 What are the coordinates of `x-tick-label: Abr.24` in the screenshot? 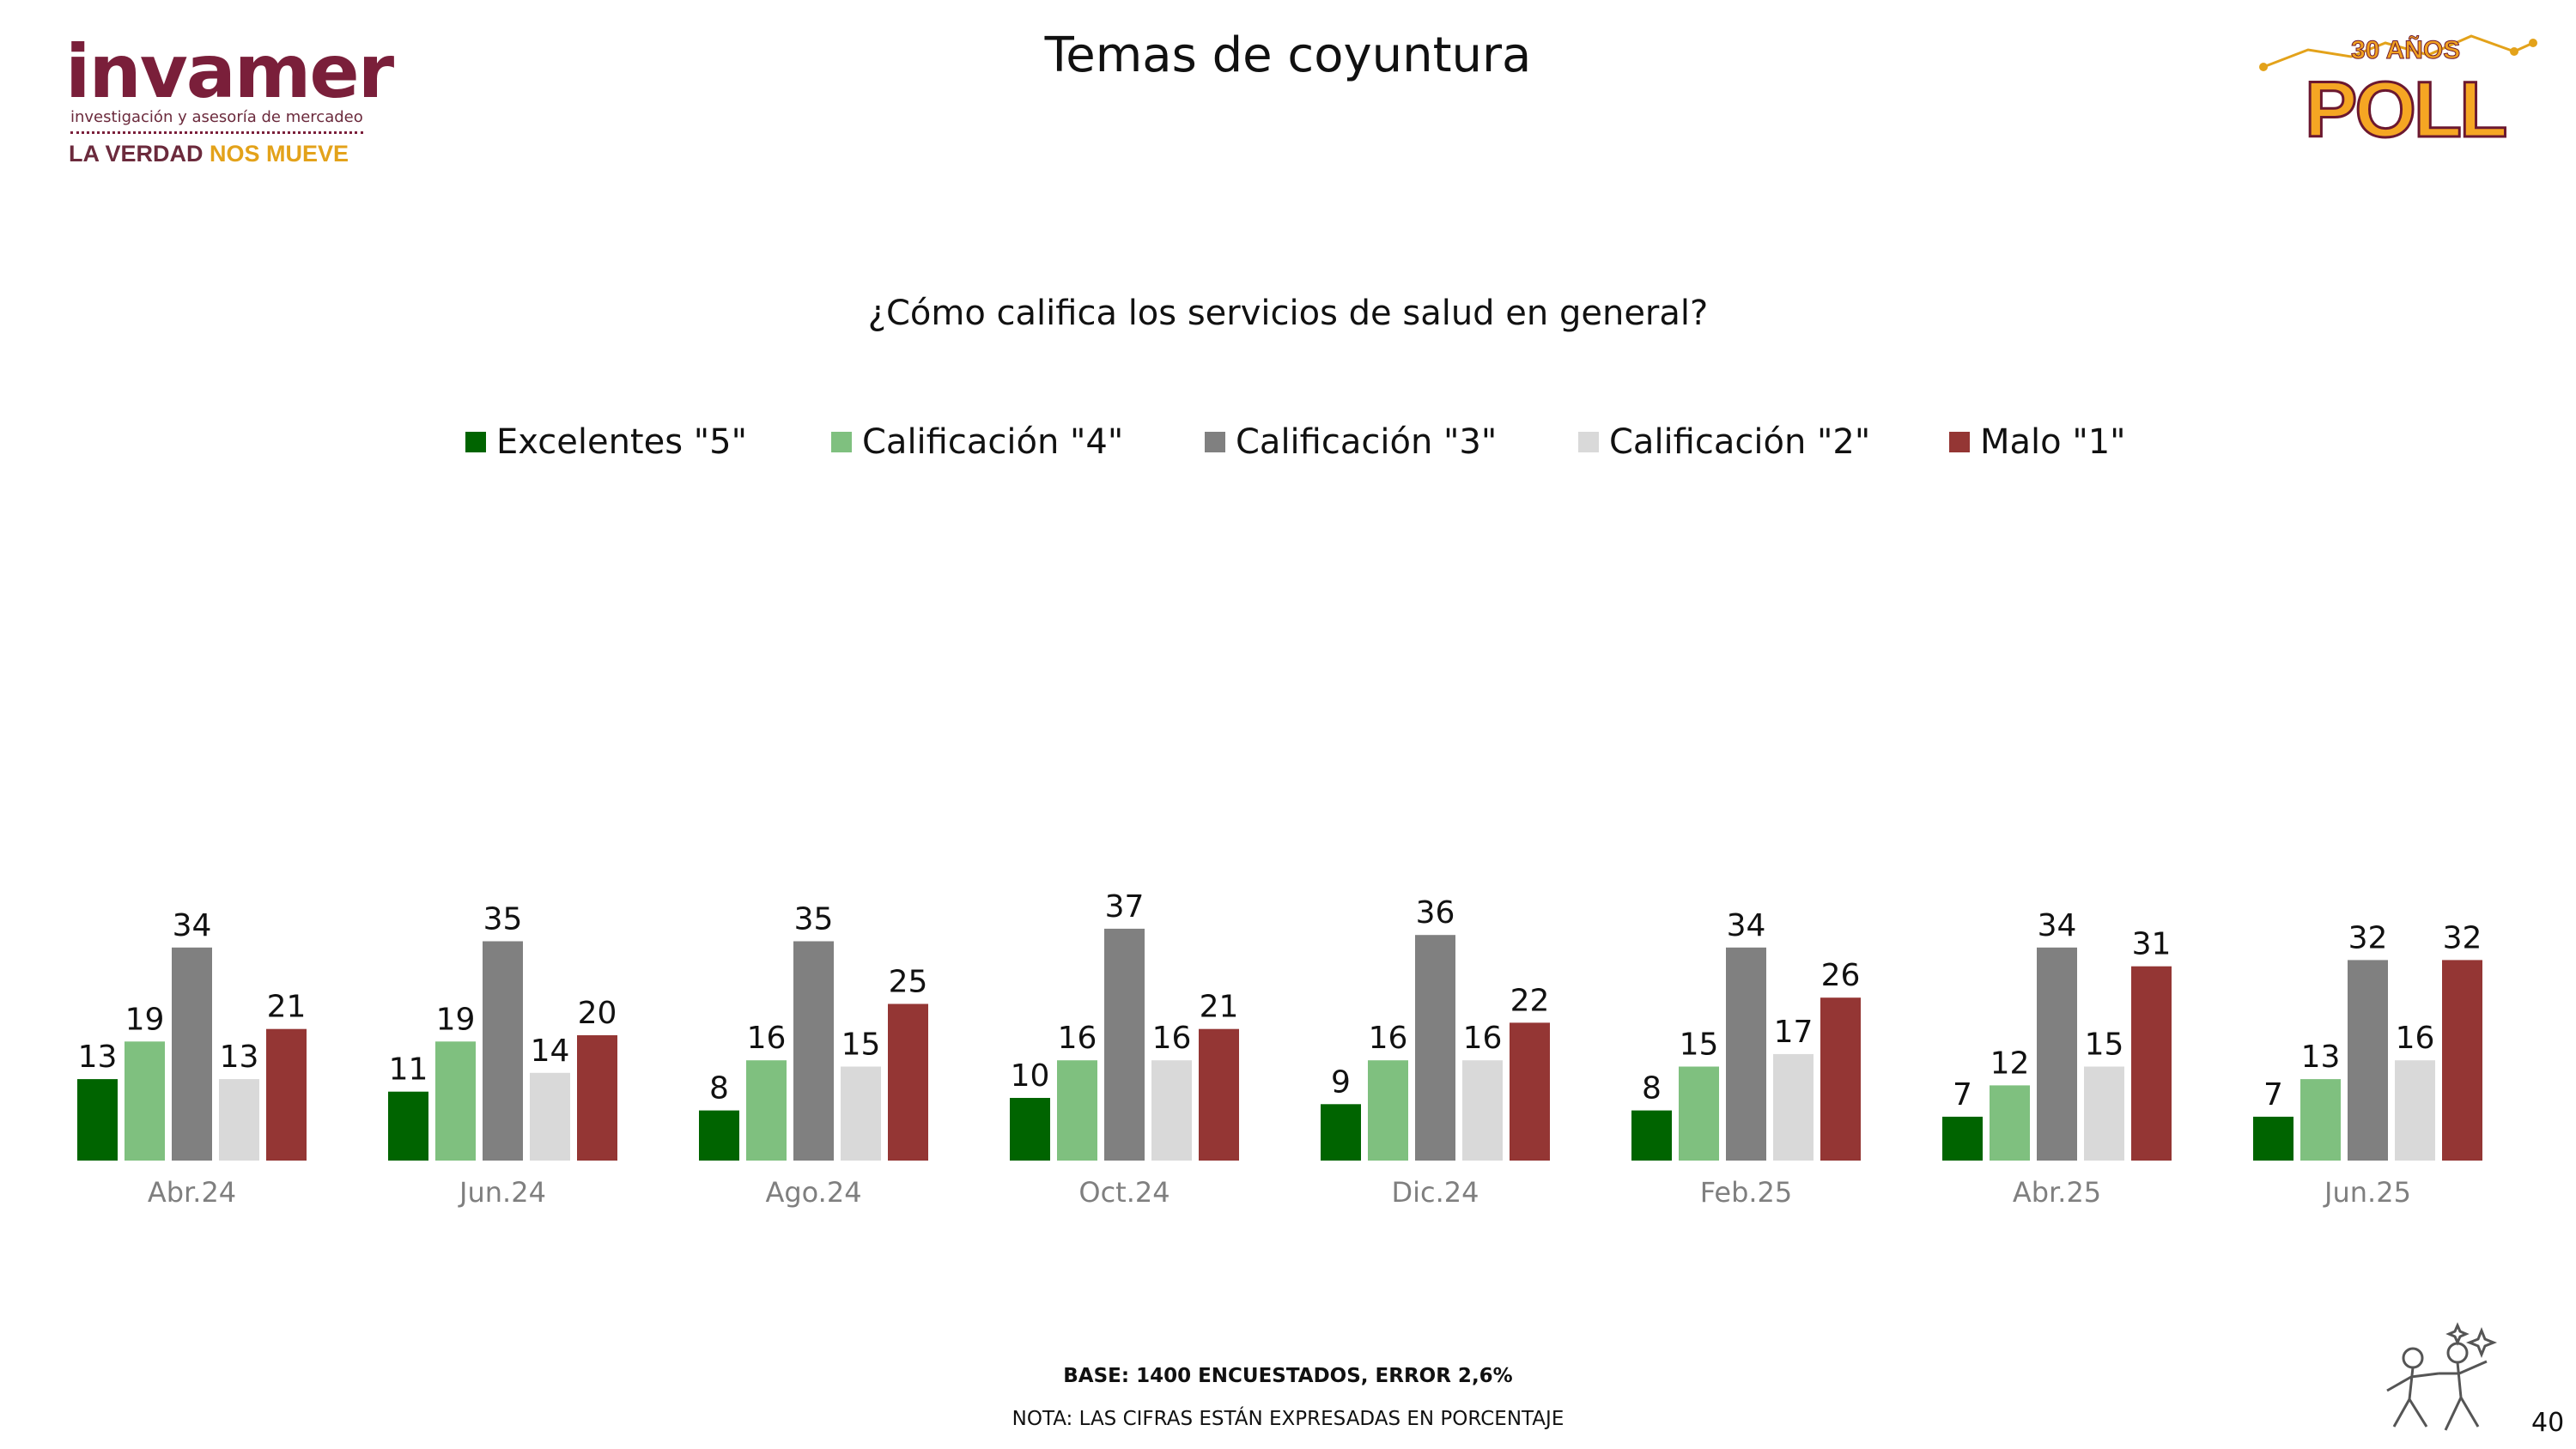 It's located at (192, 1192).